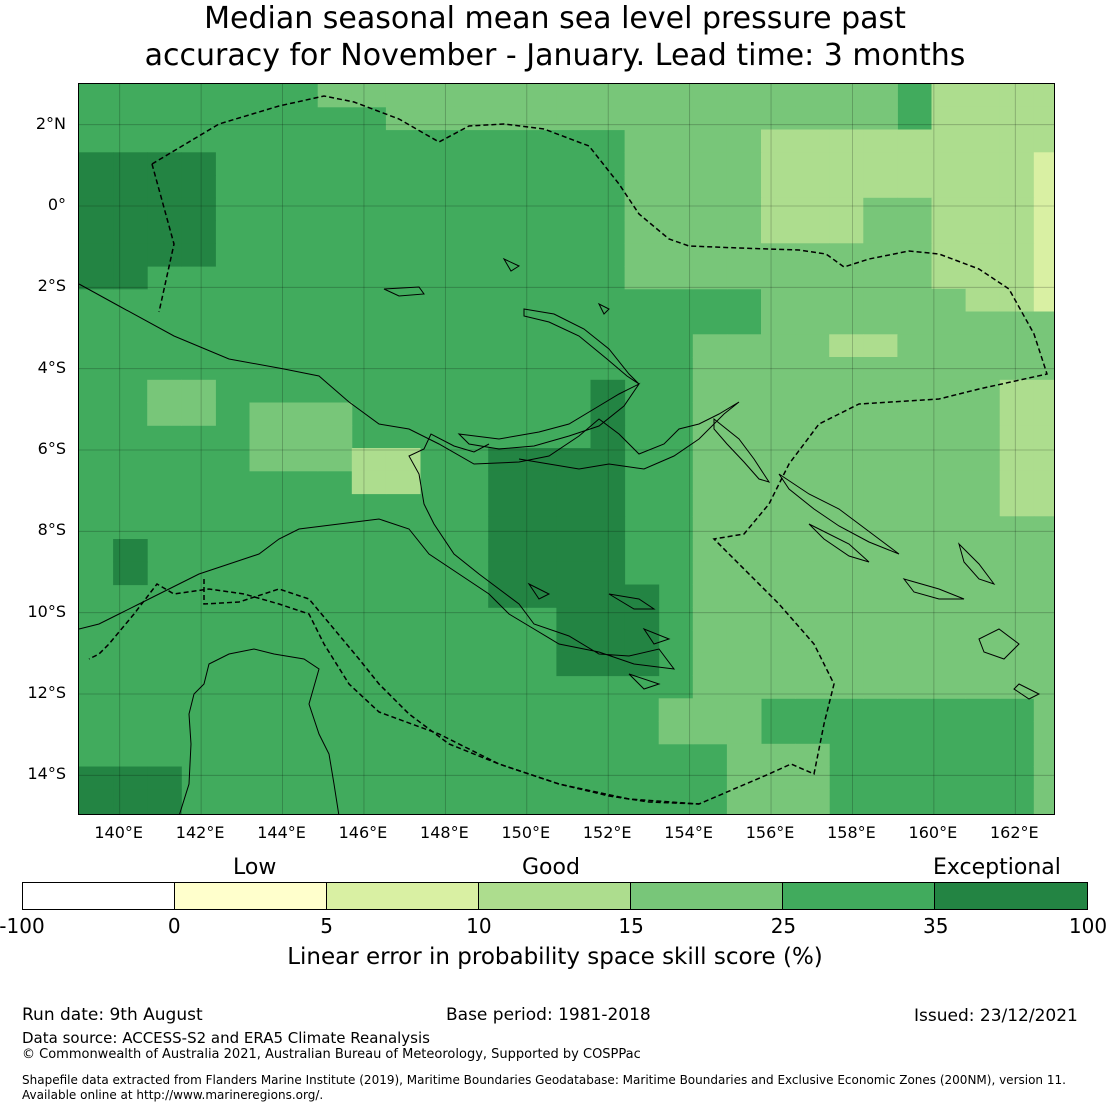  I want to click on colorbar-category-good: Good, so click(551, 867).